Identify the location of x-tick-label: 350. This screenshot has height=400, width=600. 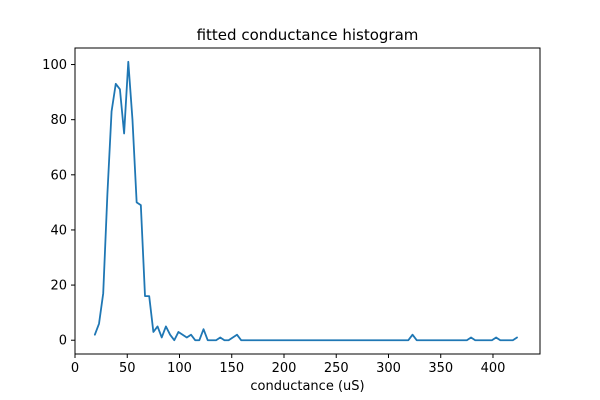
(440, 368).